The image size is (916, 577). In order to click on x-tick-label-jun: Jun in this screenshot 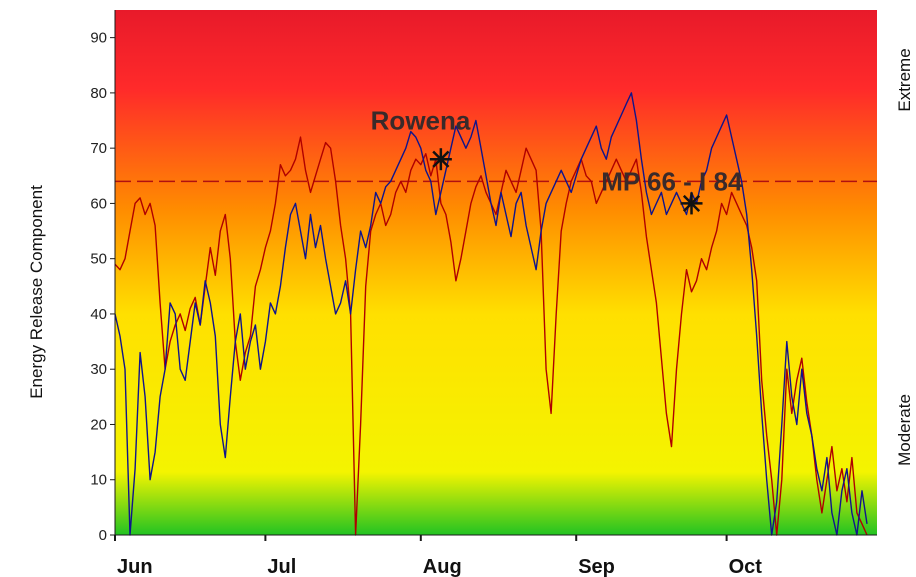, I will do `click(135, 566)`.